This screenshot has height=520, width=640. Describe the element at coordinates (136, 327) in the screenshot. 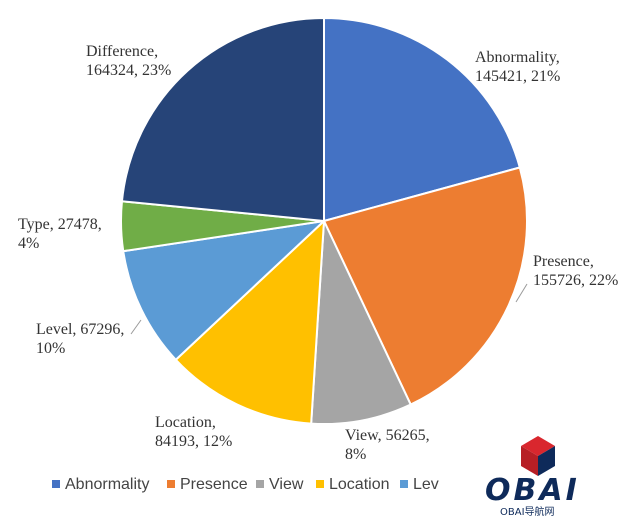

I see `leader-line-level` at that location.